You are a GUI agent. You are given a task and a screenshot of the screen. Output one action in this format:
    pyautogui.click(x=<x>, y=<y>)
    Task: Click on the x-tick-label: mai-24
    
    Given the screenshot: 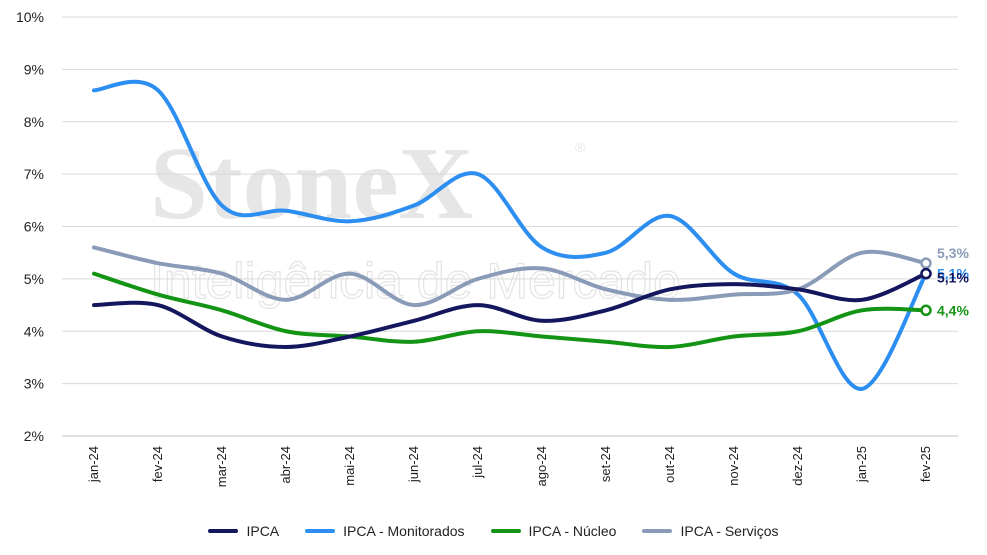 What is the action you would take?
    pyautogui.click(x=349, y=466)
    